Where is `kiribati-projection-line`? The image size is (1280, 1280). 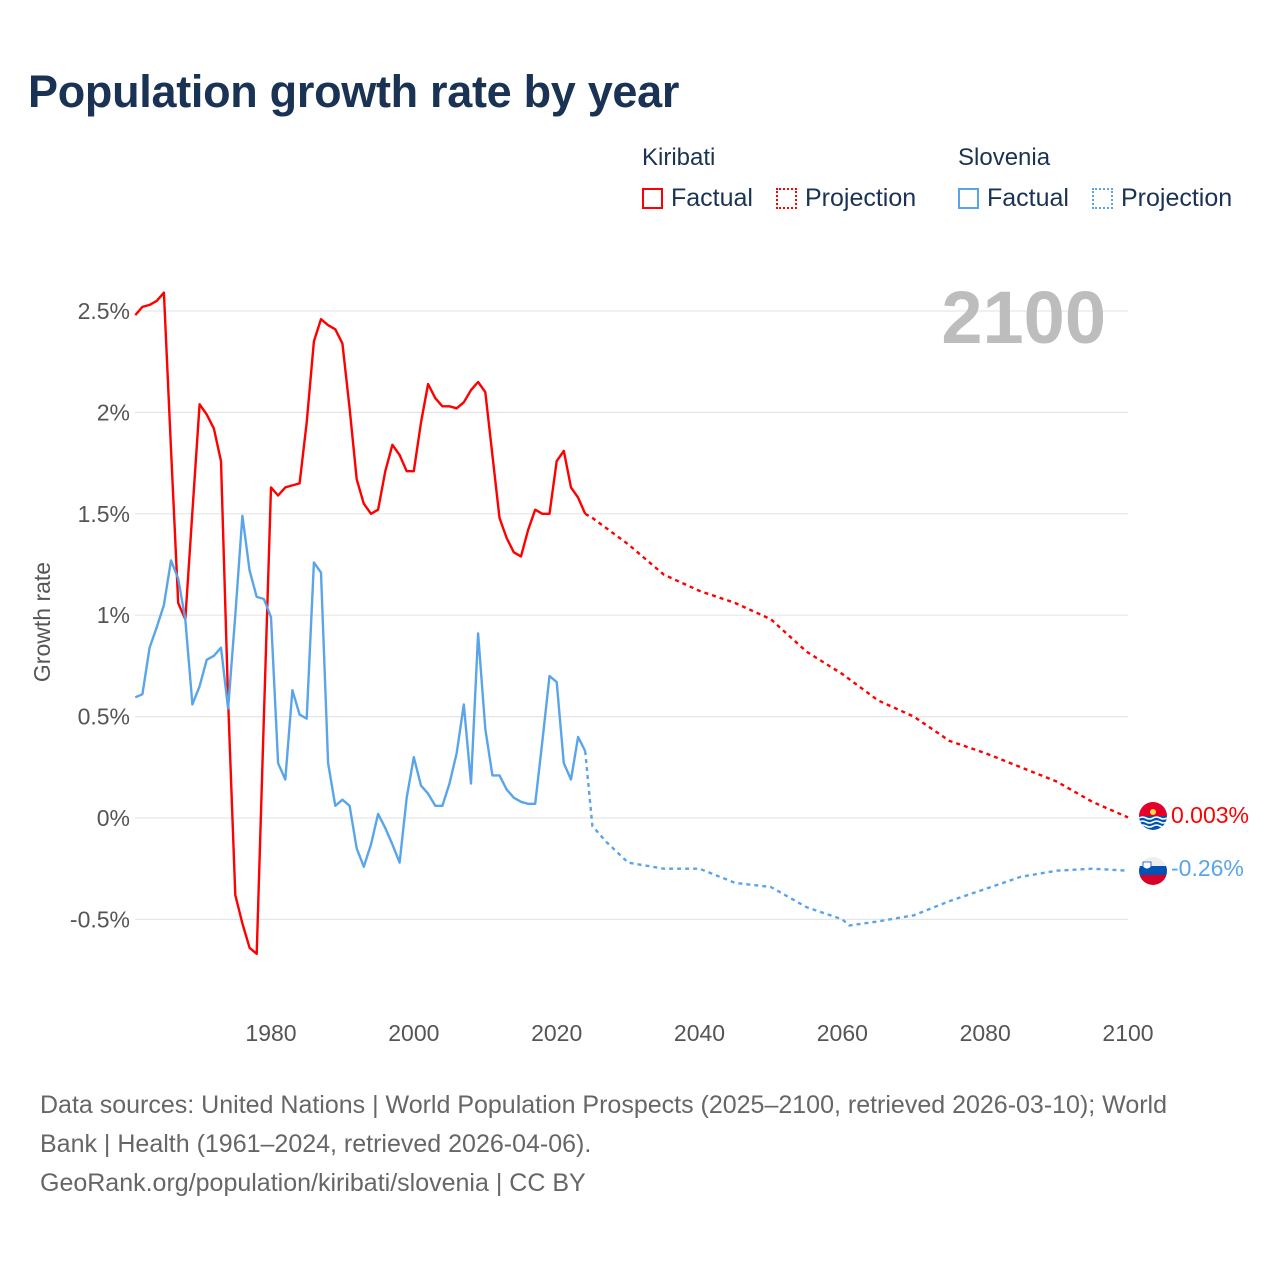 kiribati-projection-line is located at coordinates (856, 665).